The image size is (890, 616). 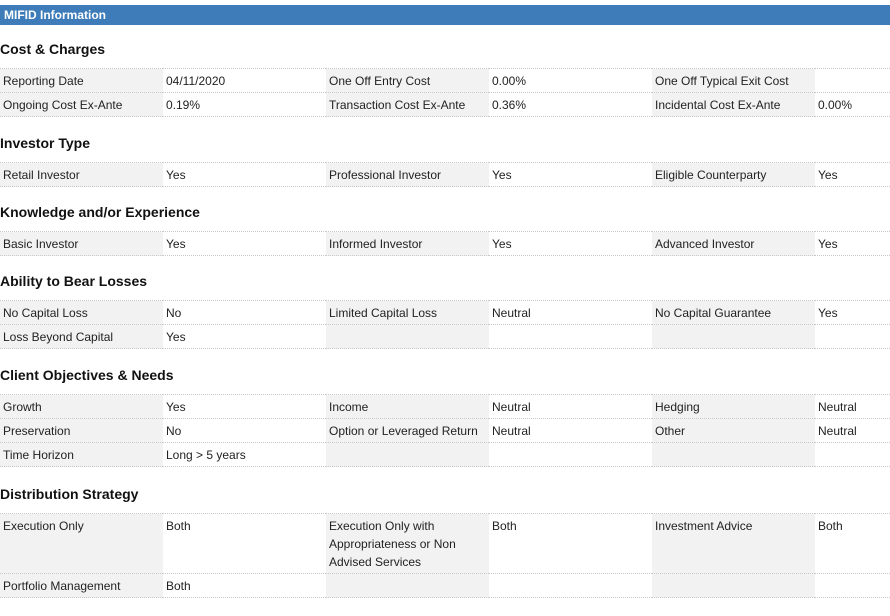 What do you see at coordinates (100, 212) in the screenshot?
I see `section-title: Knowledge and/or Experience` at bounding box center [100, 212].